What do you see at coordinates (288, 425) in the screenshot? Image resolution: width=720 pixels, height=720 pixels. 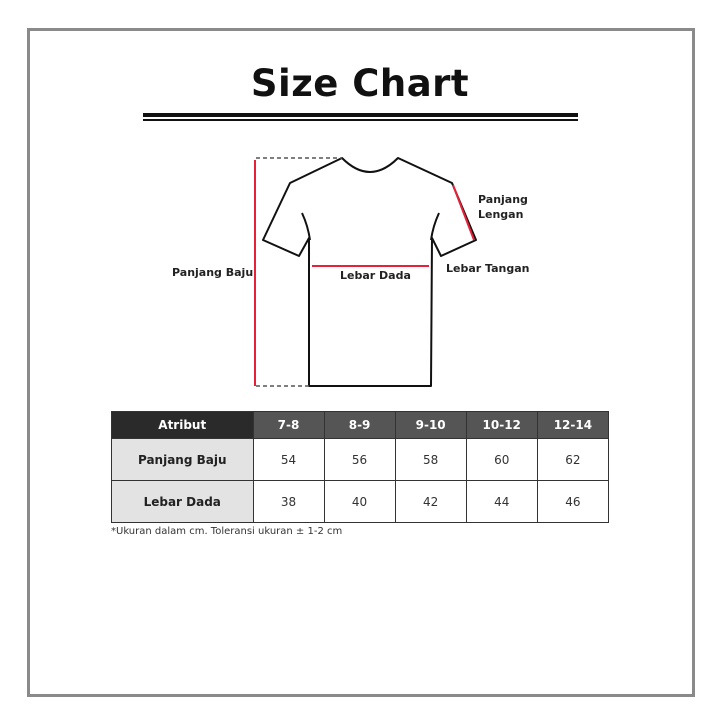 I see `header-cell: 7-8` at bounding box center [288, 425].